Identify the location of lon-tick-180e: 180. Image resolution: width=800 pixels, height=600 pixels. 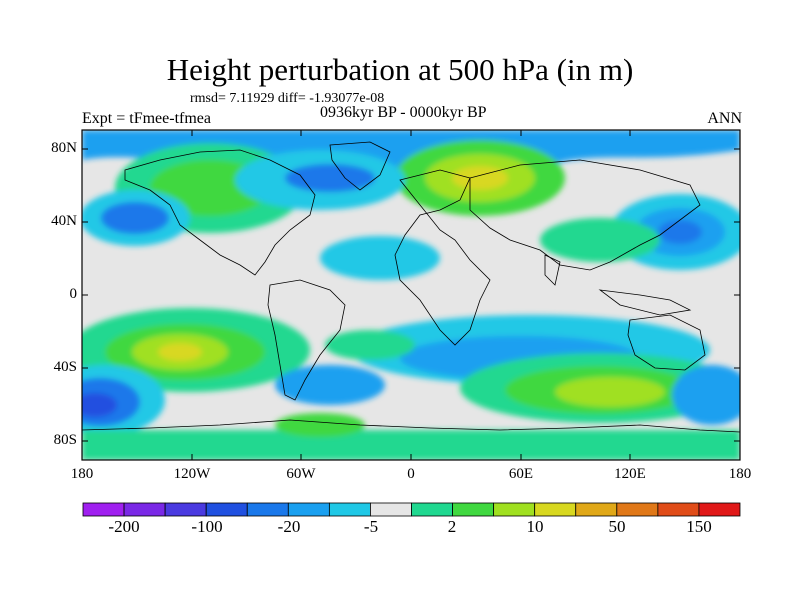
(740, 474).